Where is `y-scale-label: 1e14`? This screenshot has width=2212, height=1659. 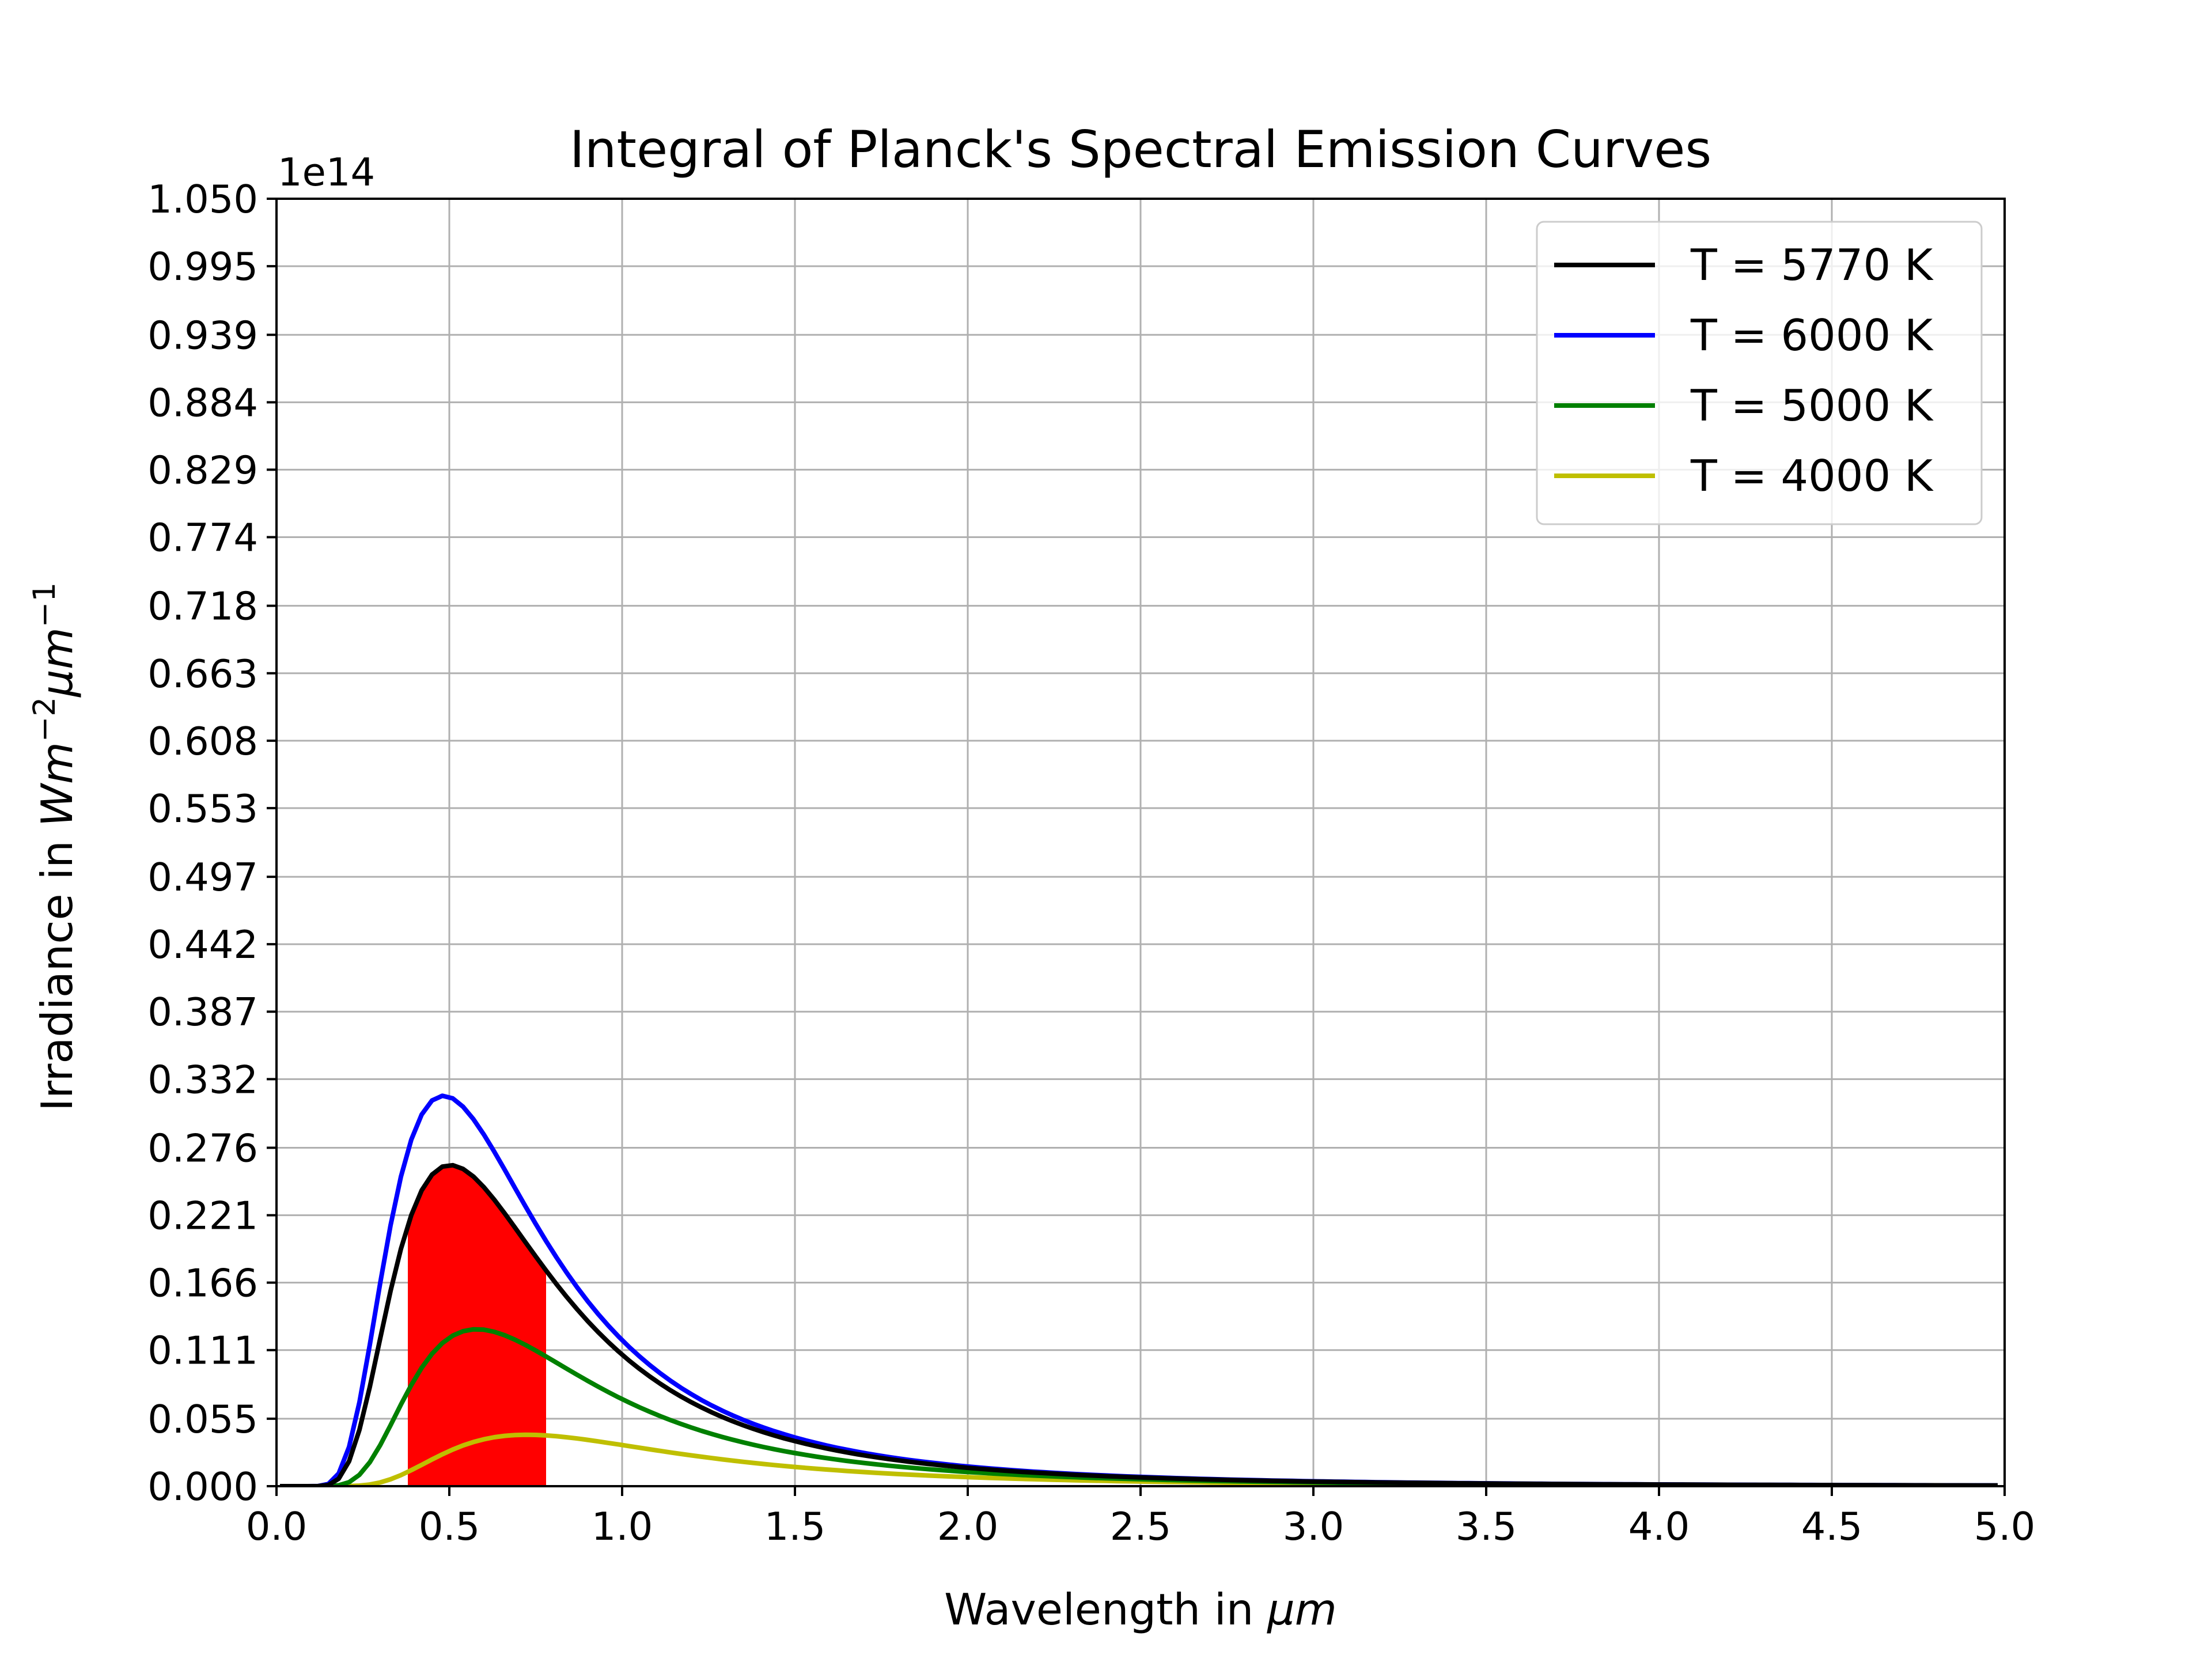
y-scale-label: 1e14 is located at coordinates (326, 172).